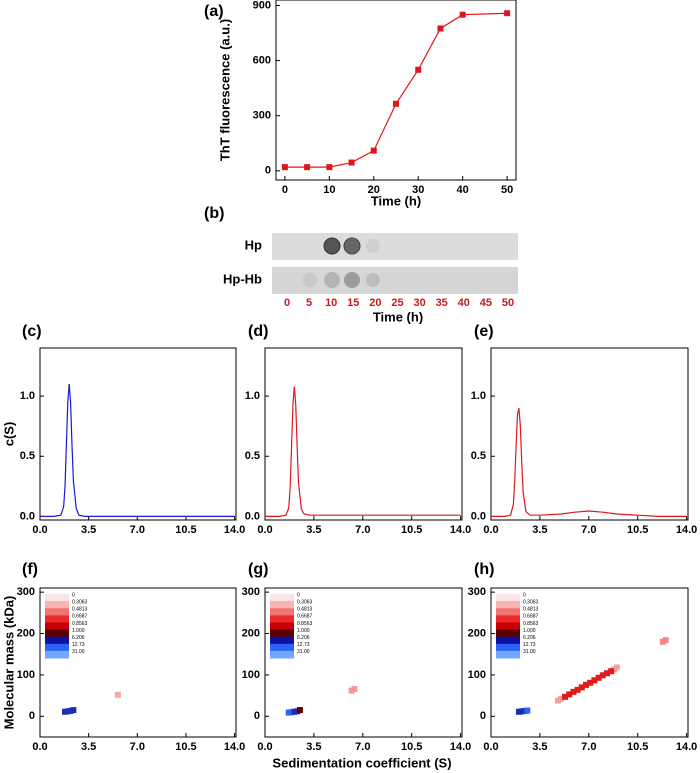 This screenshot has height=773, width=700. Describe the element at coordinates (484, 569) in the screenshot. I see `panel-label: (h)` at that location.